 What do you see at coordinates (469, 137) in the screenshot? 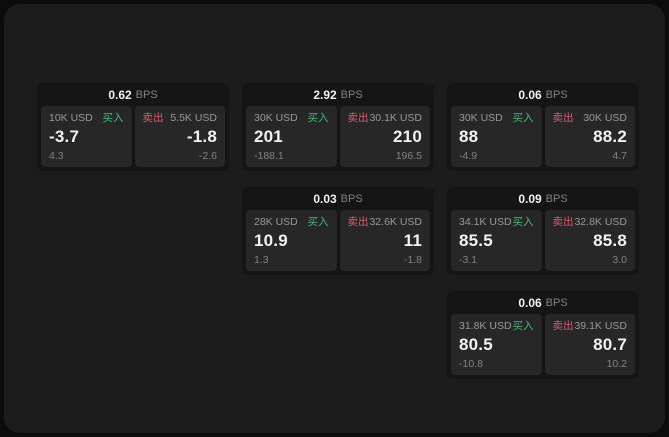
I see `buy-price: 88` at bounding box center [469, 137].